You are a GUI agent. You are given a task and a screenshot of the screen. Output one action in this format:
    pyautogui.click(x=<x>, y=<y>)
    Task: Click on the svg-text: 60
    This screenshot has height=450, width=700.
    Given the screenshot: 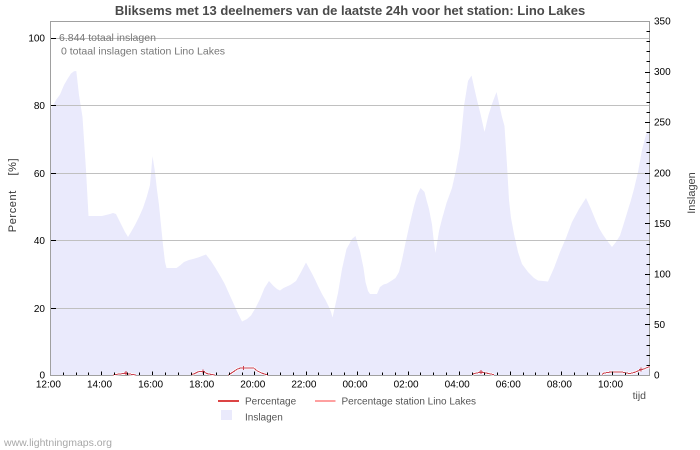 What is the action you would take?
    pyautogui.click(x=40, y=174)
    